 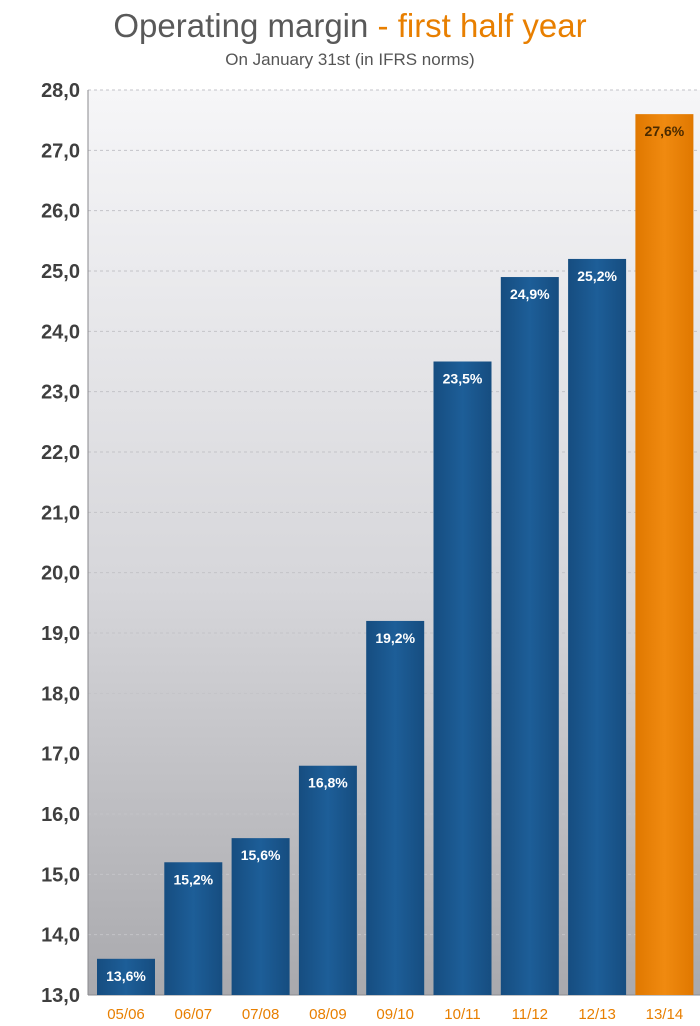 I want to click on y-tick-label: 27,0, so click(x=60, y=151).